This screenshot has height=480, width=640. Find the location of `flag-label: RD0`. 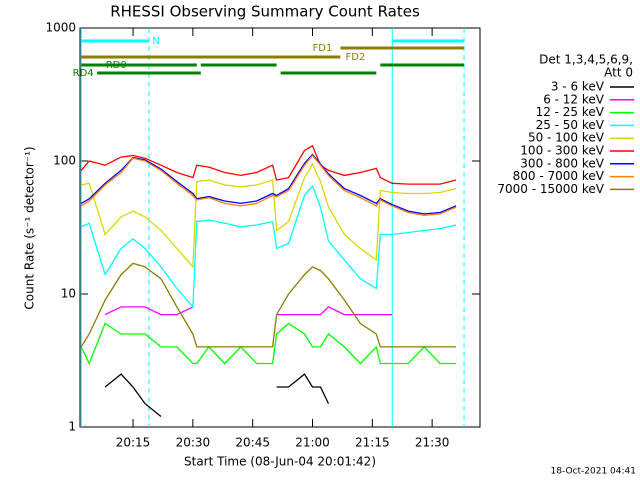

flag-label: RD0 is located at coordinates (116, 65).